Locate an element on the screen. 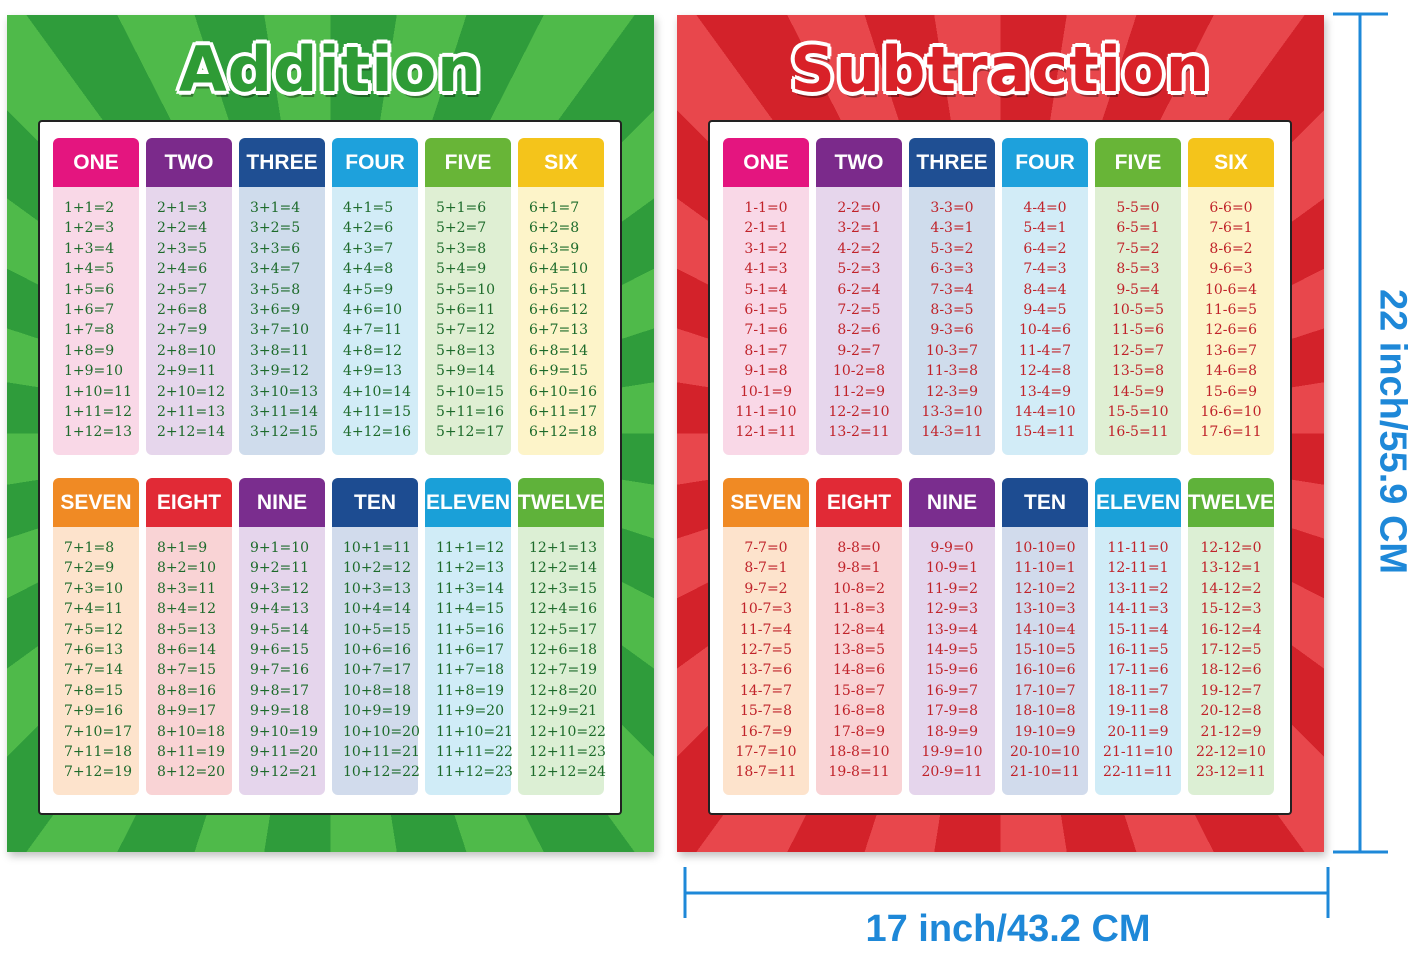  equation: 10-1=9 is located at coordinates (766, 391).